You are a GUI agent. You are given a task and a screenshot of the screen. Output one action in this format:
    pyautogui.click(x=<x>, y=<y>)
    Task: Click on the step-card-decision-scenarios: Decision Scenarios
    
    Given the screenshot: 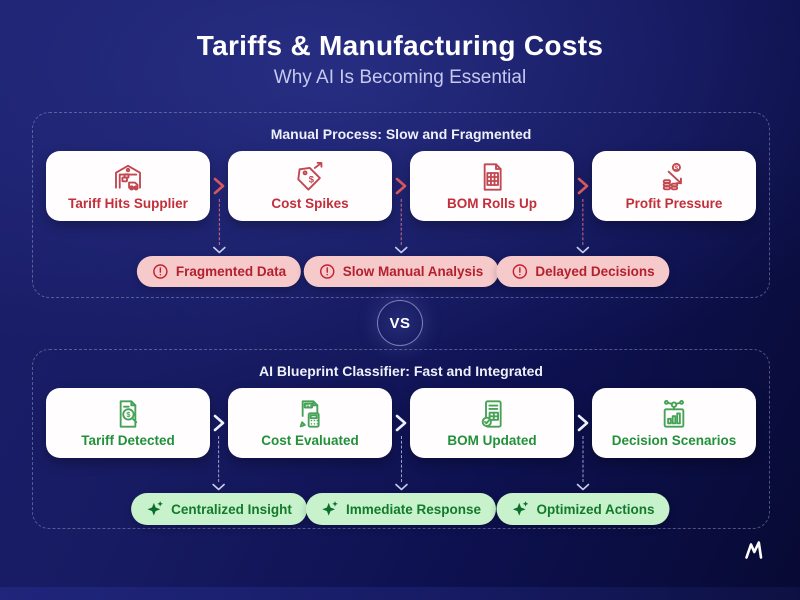 What is the action you would take?
    pyautogui.click(x=674, y=423)
    